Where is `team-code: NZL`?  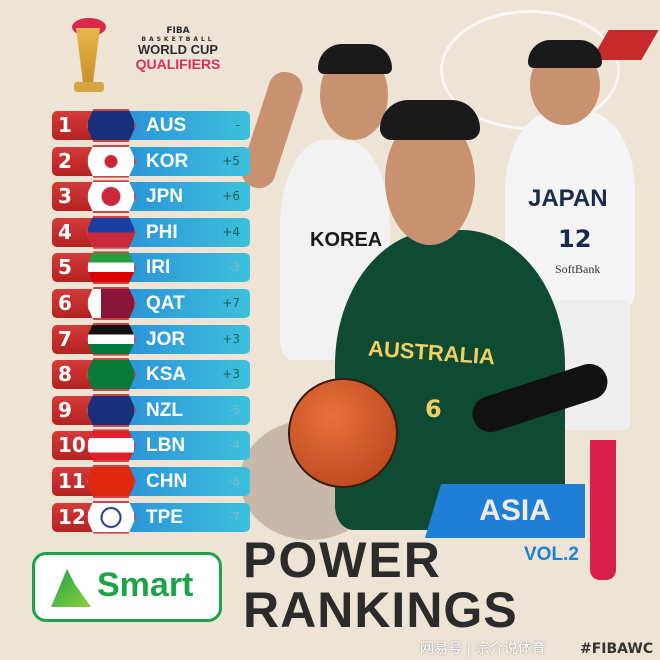 team-code: NZL is located at coordinates (164, 410).